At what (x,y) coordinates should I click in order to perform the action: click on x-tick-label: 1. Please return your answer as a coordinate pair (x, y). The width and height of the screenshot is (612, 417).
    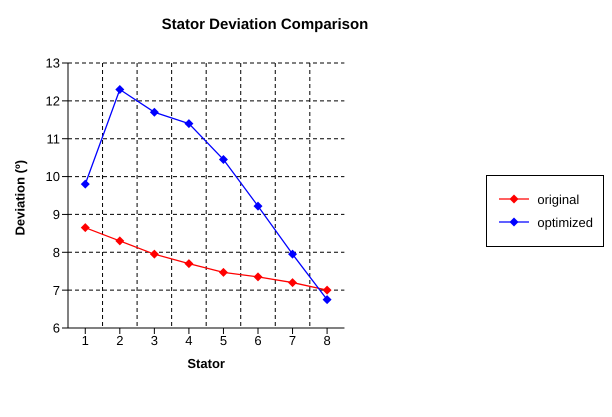
    Looking at the image, I should click on (85, 340).